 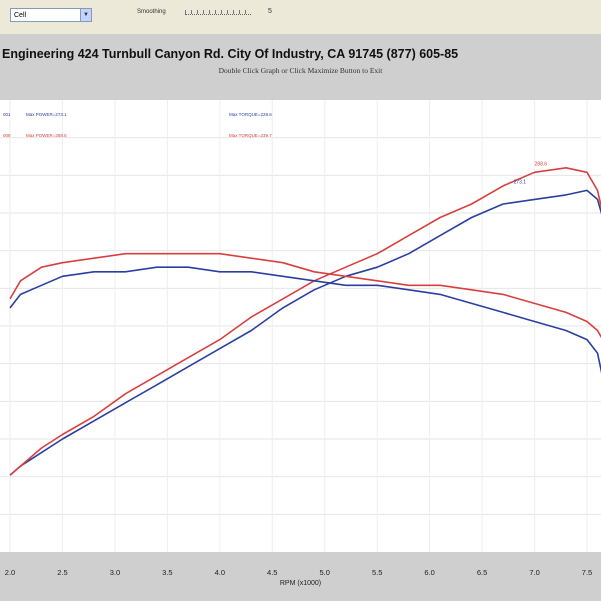 What do you see at coordinates (300, 583) in the screenshot?
I see `x-axis-label: RPM (x1000)` at bounding box center [300, 583].